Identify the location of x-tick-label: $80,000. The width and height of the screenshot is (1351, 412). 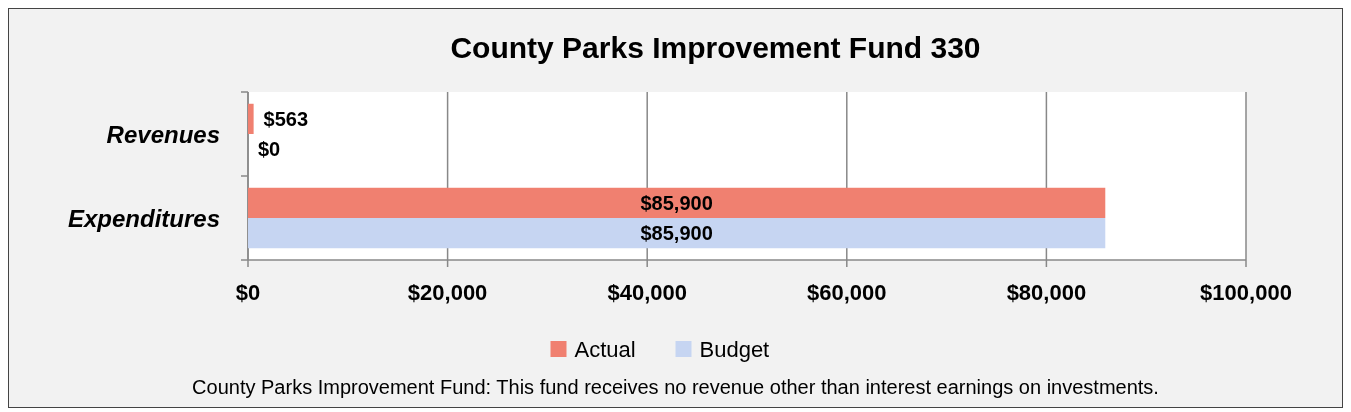
(1046, 292).